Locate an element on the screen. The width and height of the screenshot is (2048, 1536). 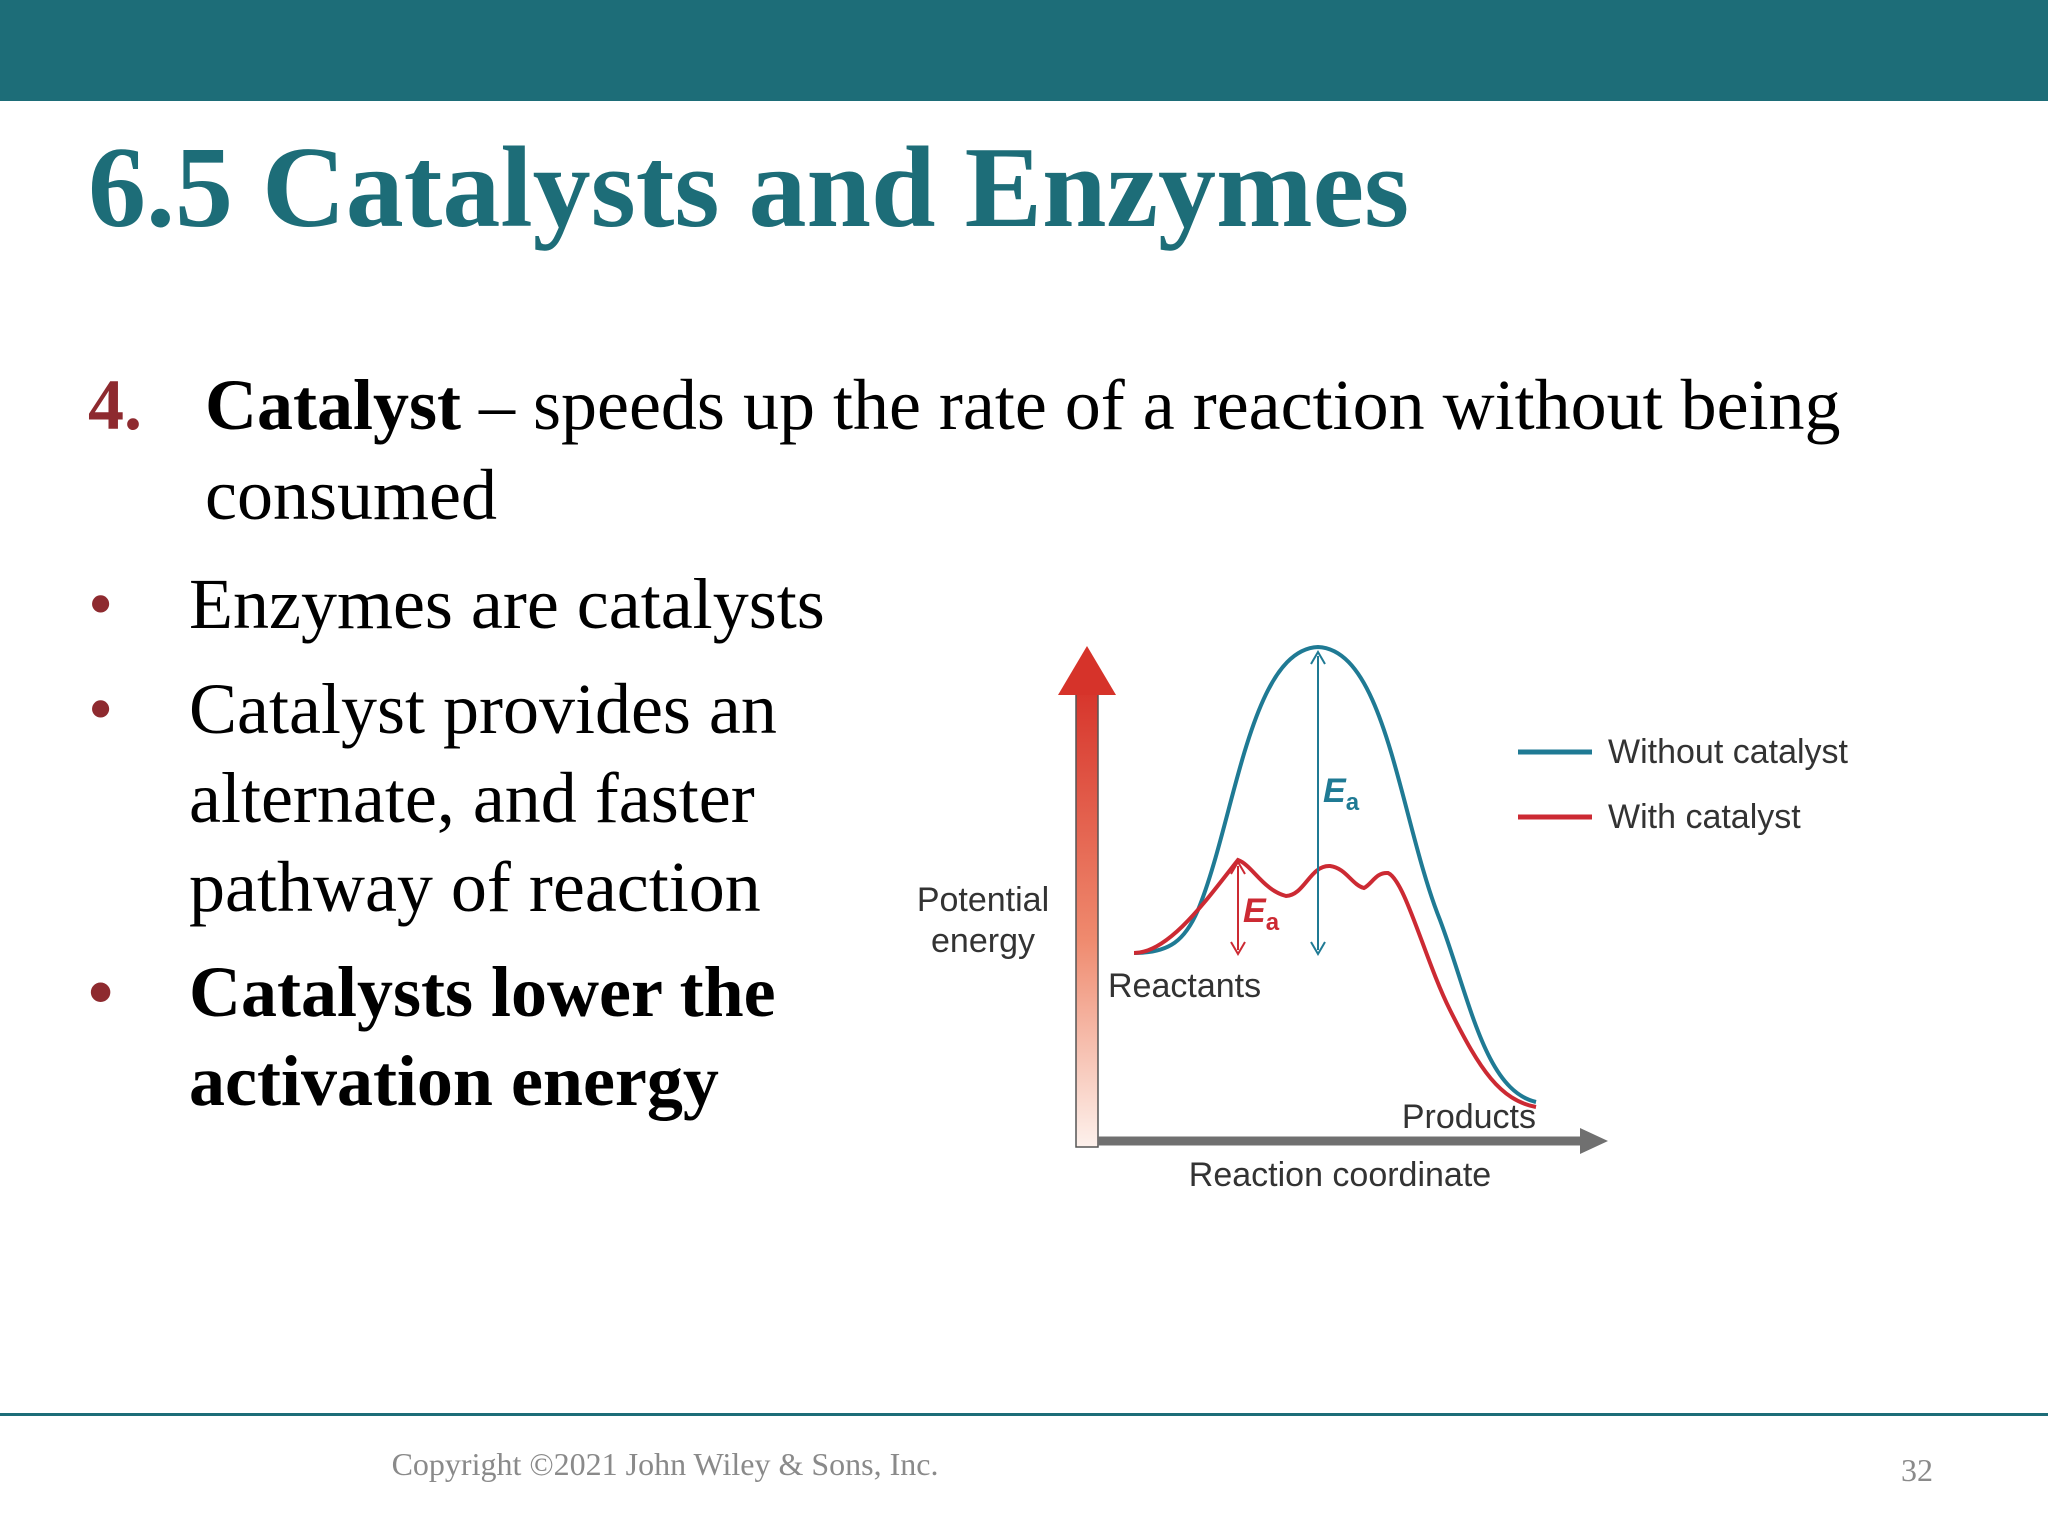
bullet-item: • Enzymes are catalysts is located at coordinates (498, 604).